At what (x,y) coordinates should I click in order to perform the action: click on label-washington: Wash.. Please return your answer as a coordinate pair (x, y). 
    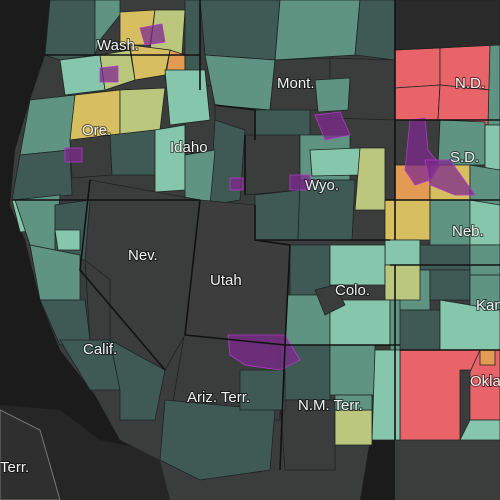
    Looking at the image, I should click on (118, 45).